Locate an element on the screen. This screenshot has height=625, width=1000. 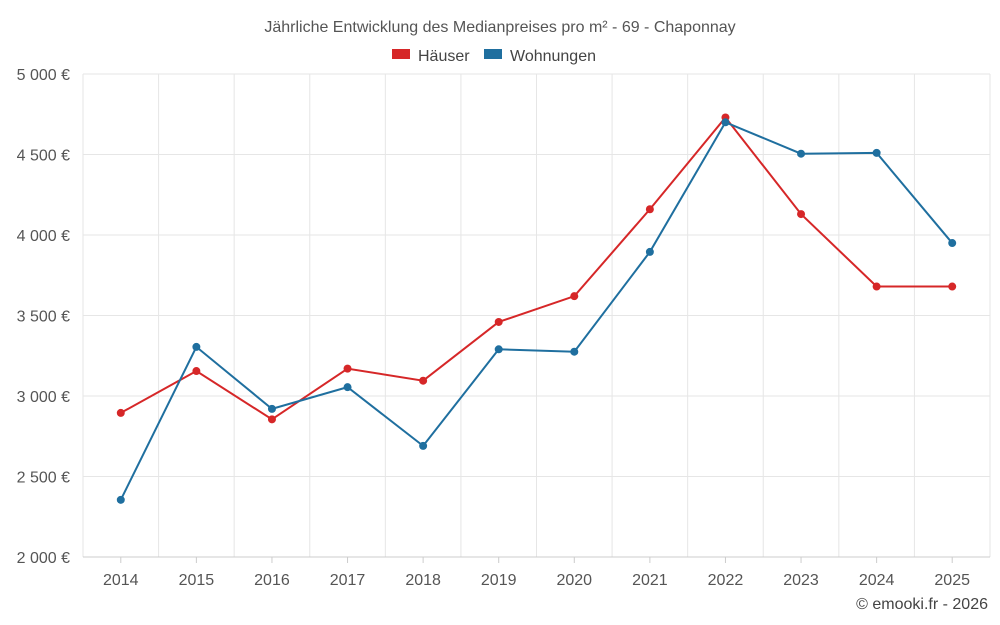
legend-swatch-haeuser is located at coordinates (401, 54).